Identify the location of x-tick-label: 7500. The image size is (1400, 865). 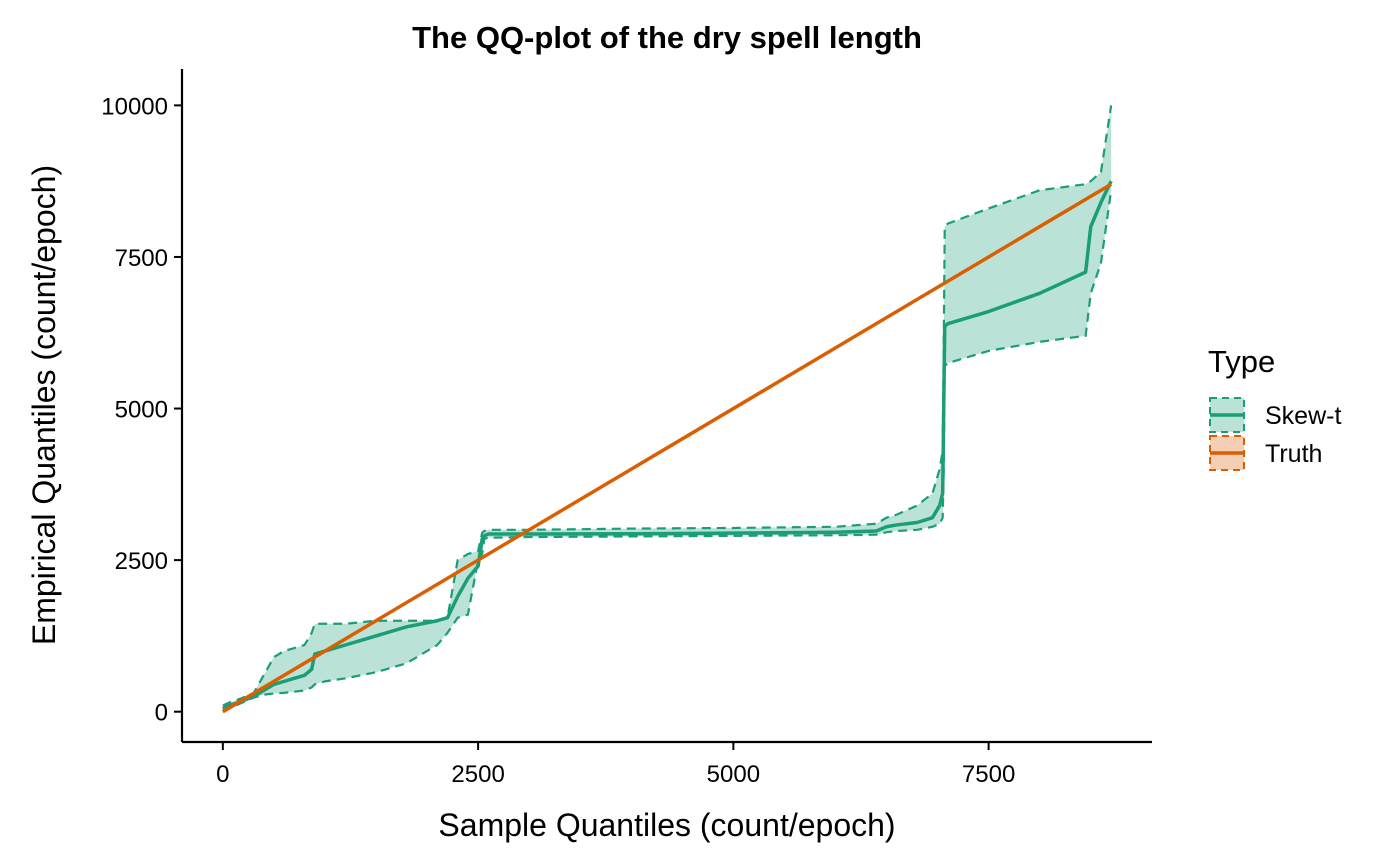
(988, 774).